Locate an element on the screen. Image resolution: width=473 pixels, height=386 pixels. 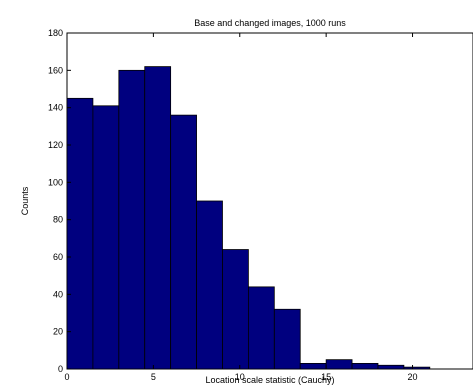
y-tick-label: 0 is located at coordinates (60, 369).